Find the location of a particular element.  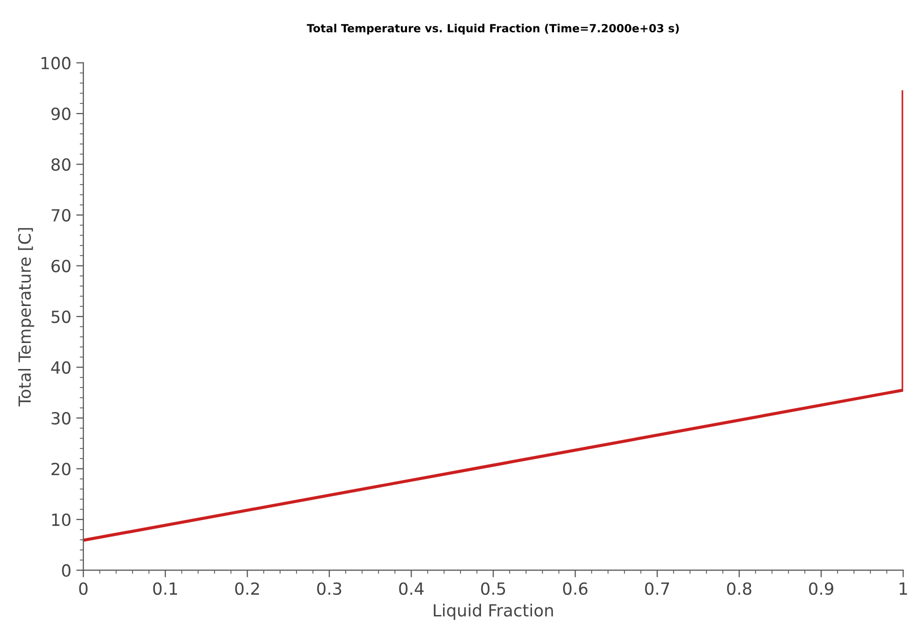

y-tick-label: 40 is located at coordinates (60, 367).